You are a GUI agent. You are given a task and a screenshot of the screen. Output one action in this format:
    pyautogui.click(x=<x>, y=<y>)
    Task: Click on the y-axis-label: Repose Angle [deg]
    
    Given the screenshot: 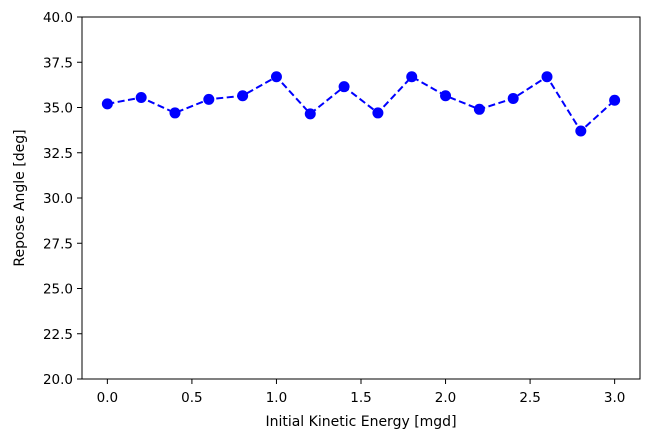 What is the action you would take?
    pyautogui.click(x=20, y=197)
    